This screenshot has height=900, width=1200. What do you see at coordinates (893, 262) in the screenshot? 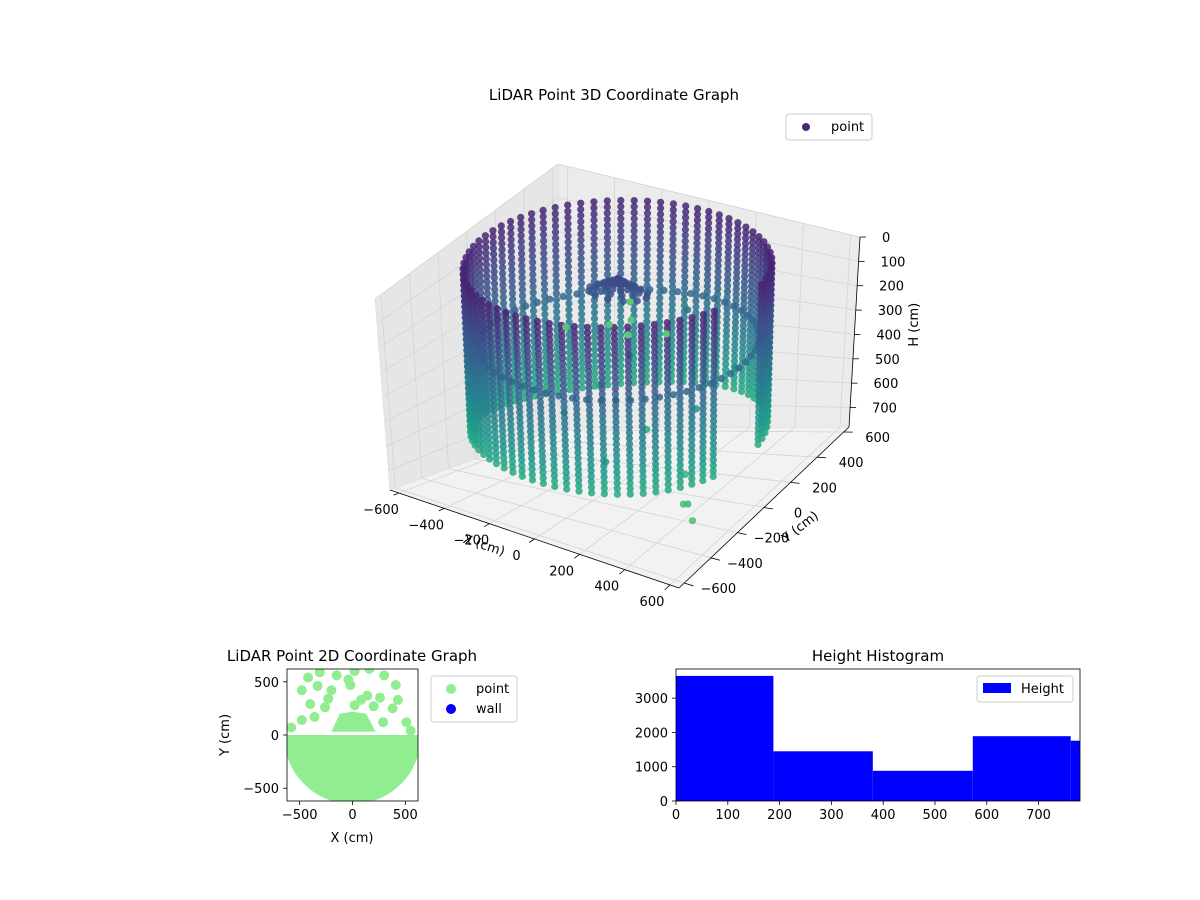
I see `z-tick-label-3d: 100` at bounding box center [893, 262].